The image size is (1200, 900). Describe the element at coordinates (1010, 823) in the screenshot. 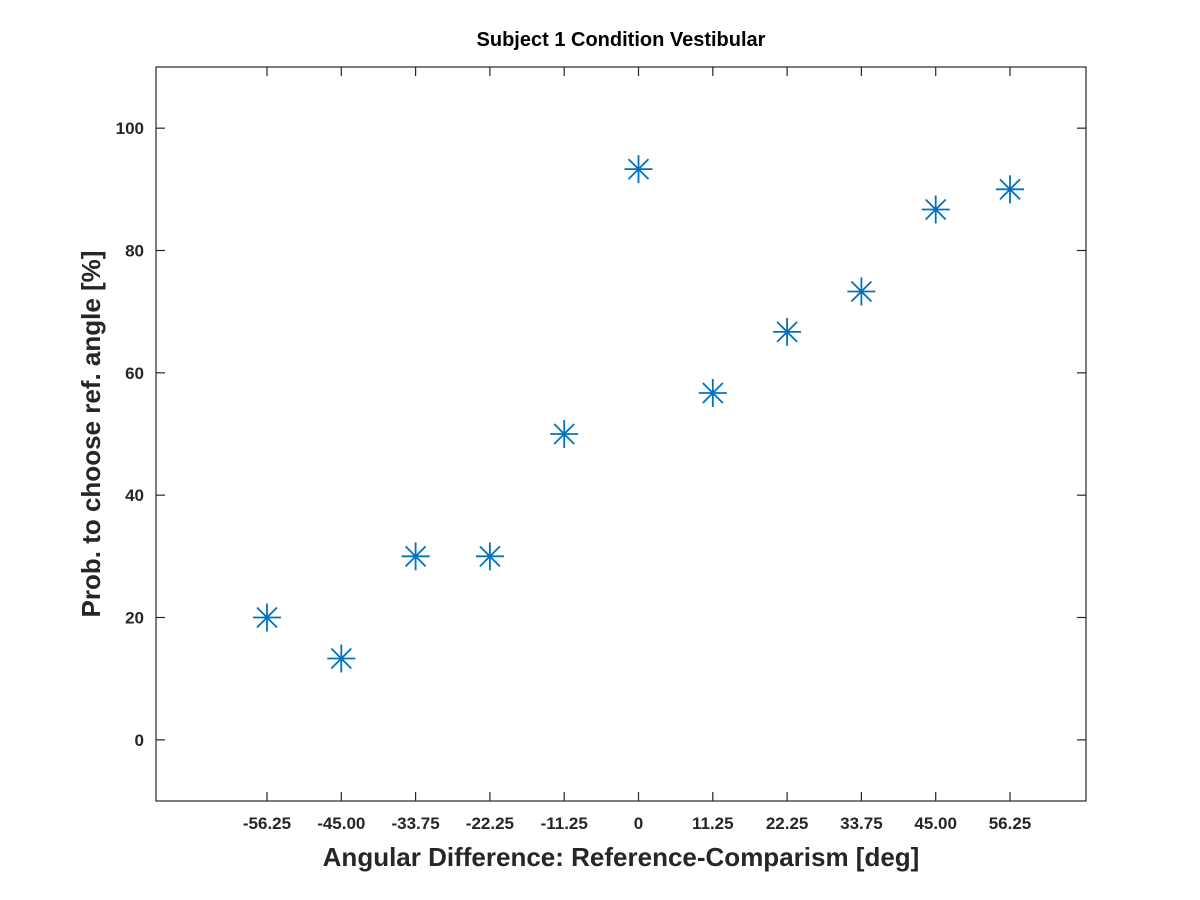

I see `x-tick-label: 56.25` at that location.